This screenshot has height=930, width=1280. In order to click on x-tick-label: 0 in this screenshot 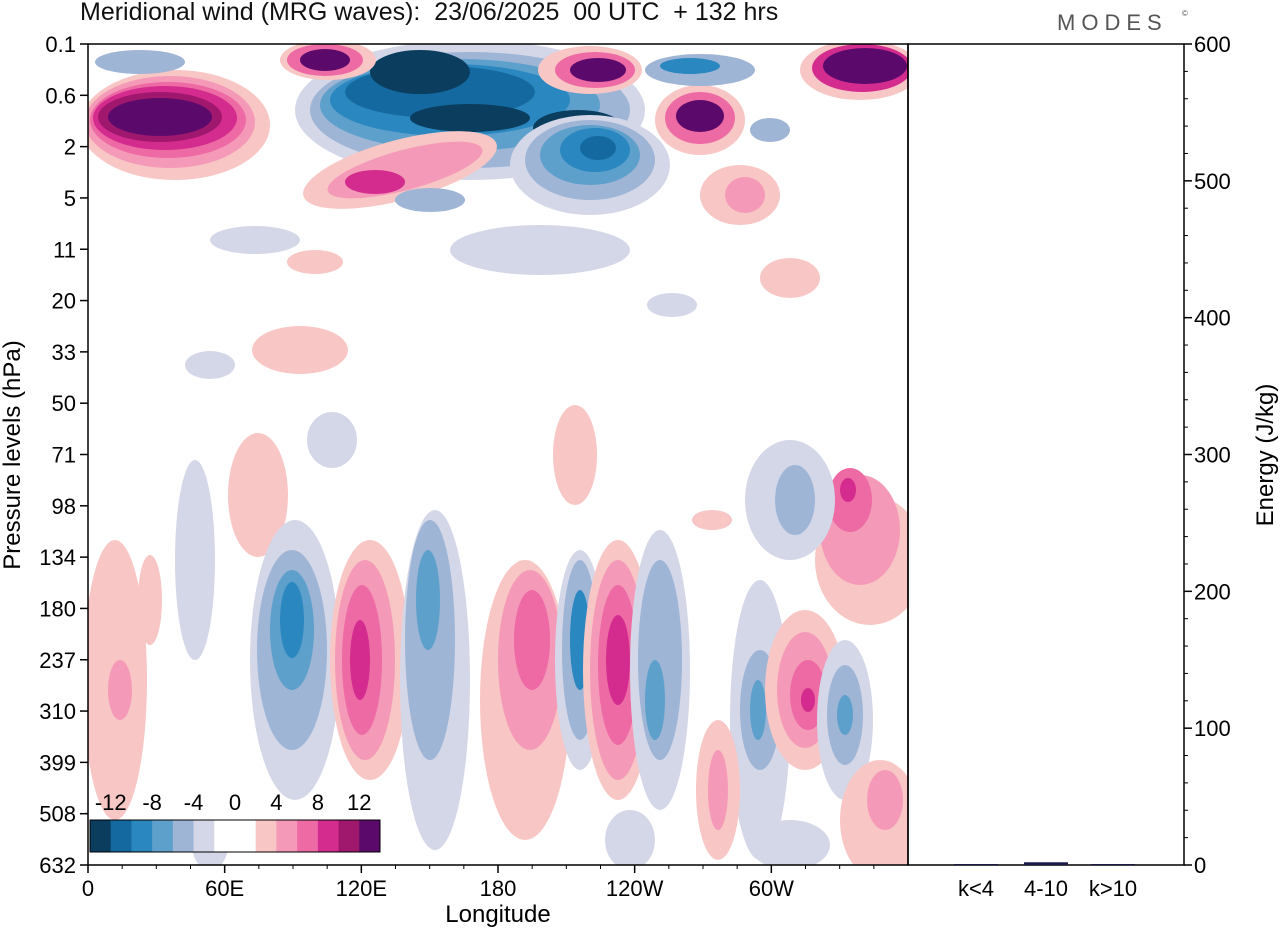, I will do `click(88, 888)`.